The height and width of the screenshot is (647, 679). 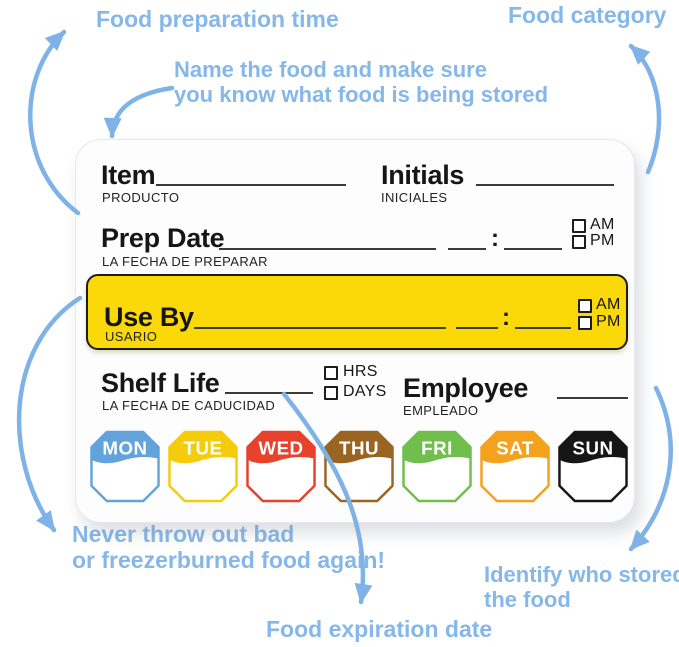 What do you see at coordinates (602, 240) in the screenshot?
I see `prep-pm-label: PM` at bounding box center [602, 240].